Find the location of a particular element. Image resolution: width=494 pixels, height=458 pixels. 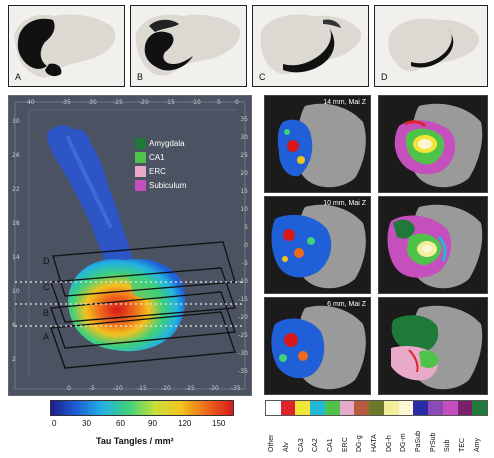

tau-density-slice-6mm: 6 mm, Mai Z is located at coordinates (317, 346).